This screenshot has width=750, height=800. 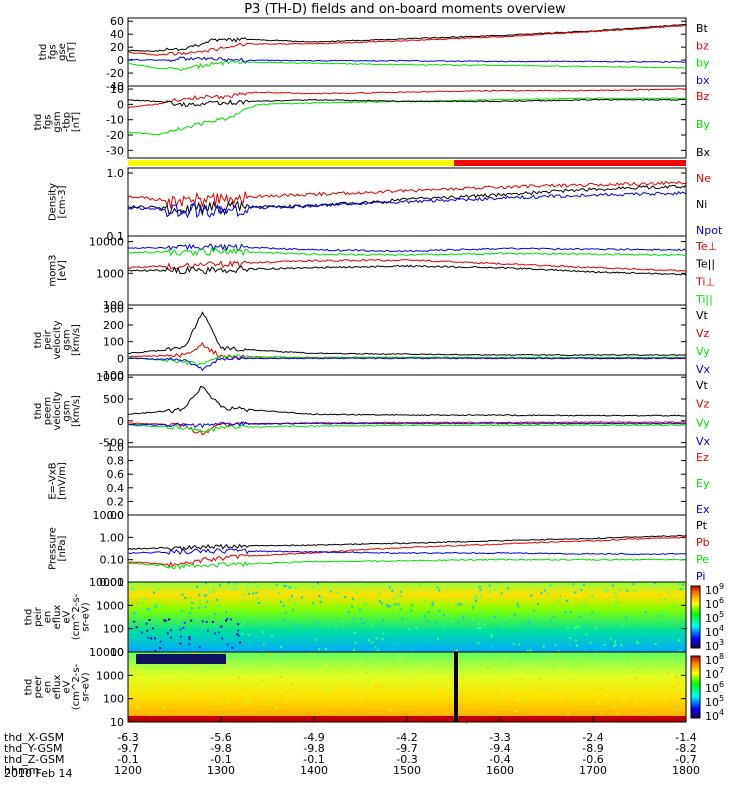 What do you see at coordinates (67, 122) in the screenshot?
I see `y-axis-label: -tbp` at bounding box center [67, 122].